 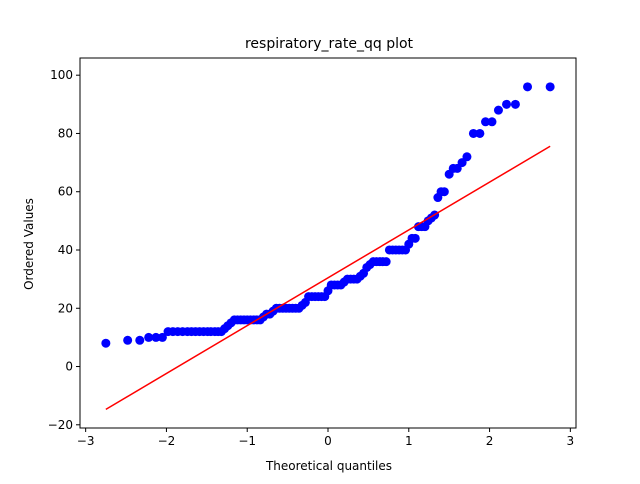 What do you see at coordinates (167, 441) in the screenshot?
I see `x-tick-label: −2` at bounding box center [167, 441].